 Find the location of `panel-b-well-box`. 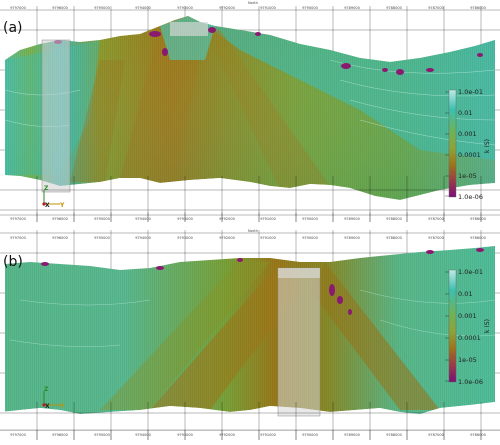

panel-b-well-box is located at coordinates (299, 342).